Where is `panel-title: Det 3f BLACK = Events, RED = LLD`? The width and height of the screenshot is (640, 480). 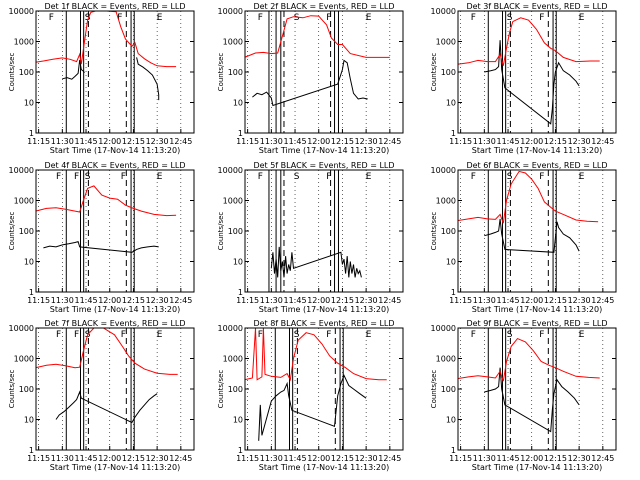 panel-title: Det 3f BLACK = Events, RED = LLD is located at coordinates (536, 6).